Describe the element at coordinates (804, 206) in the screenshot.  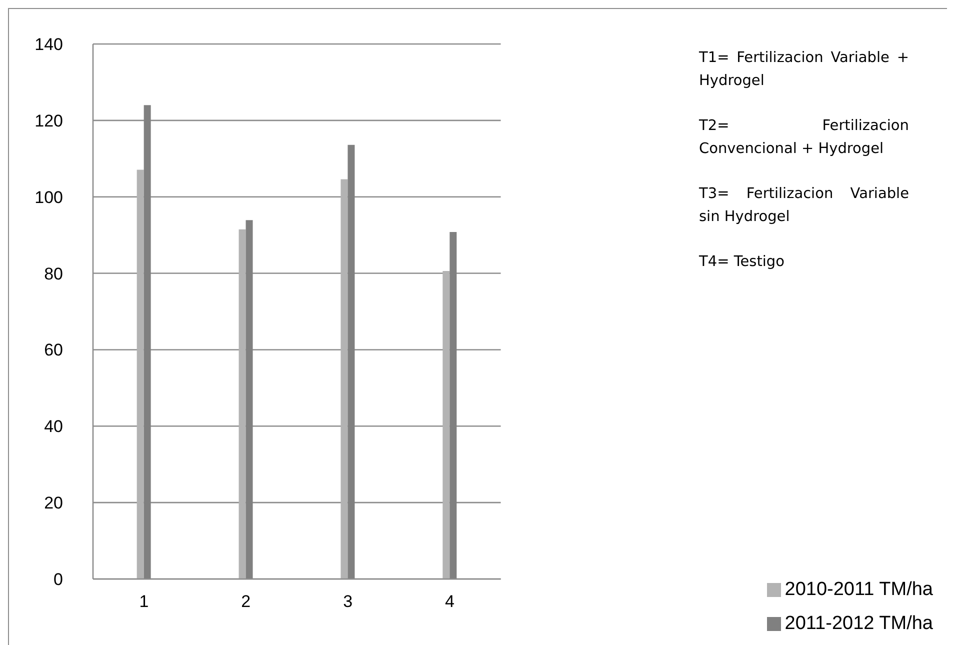
I see `text: T3= Fertilizacion Variable sin Hydrogel` at that location.